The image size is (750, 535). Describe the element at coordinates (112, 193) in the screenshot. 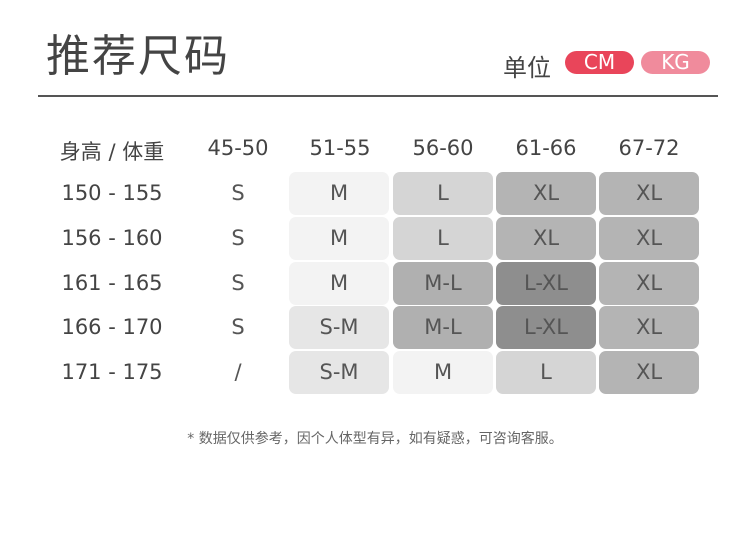

I see `row-height-label: 150 - 155` at that location.